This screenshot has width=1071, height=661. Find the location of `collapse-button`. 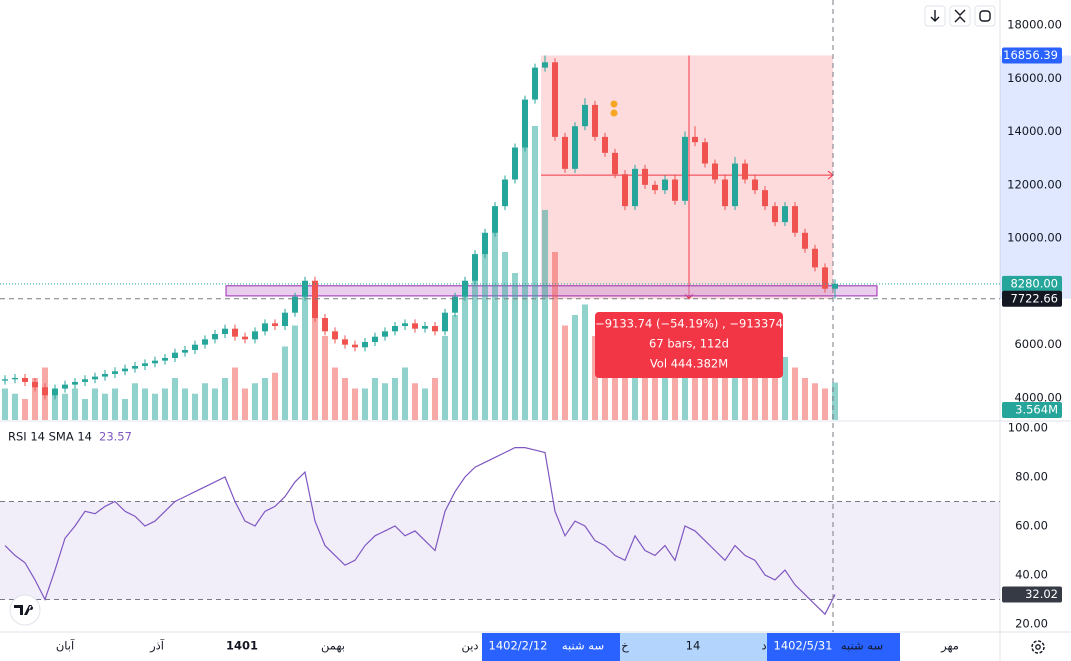

collapse-button is located at coordinates (960, 16).